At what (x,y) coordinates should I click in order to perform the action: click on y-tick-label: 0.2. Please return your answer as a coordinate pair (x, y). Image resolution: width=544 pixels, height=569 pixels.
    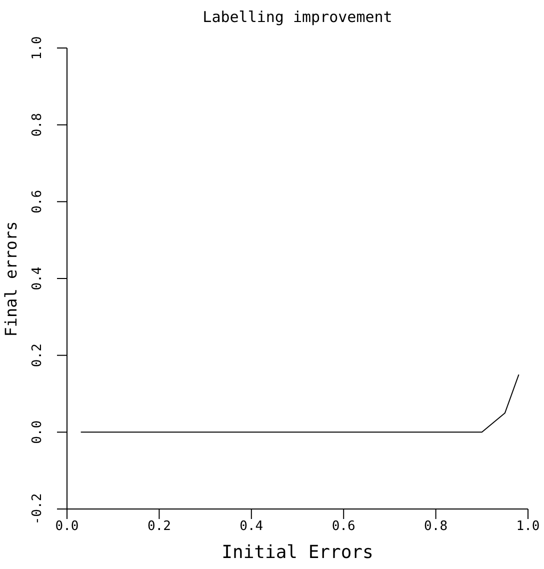
    Looking at the image, I should click on (37, 356).